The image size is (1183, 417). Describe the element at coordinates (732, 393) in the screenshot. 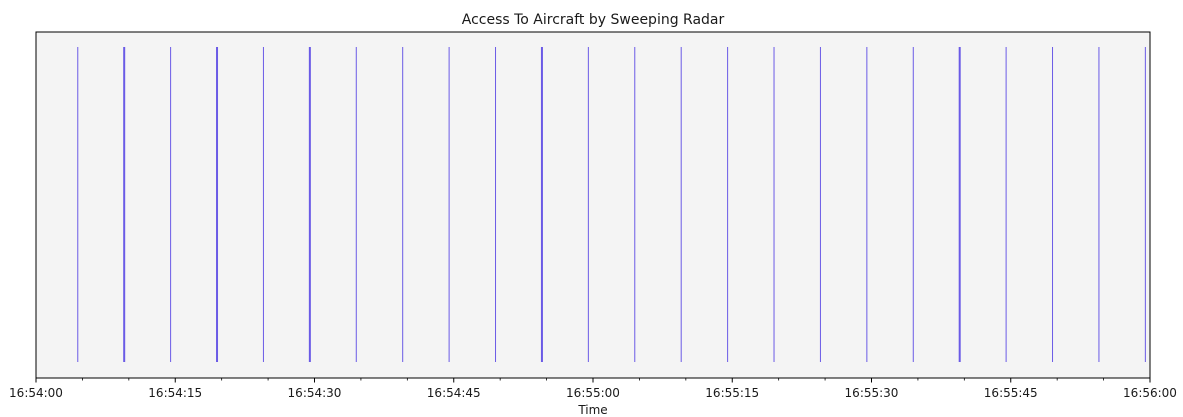

I see `x-tick-label: 16:55:15` at that location.